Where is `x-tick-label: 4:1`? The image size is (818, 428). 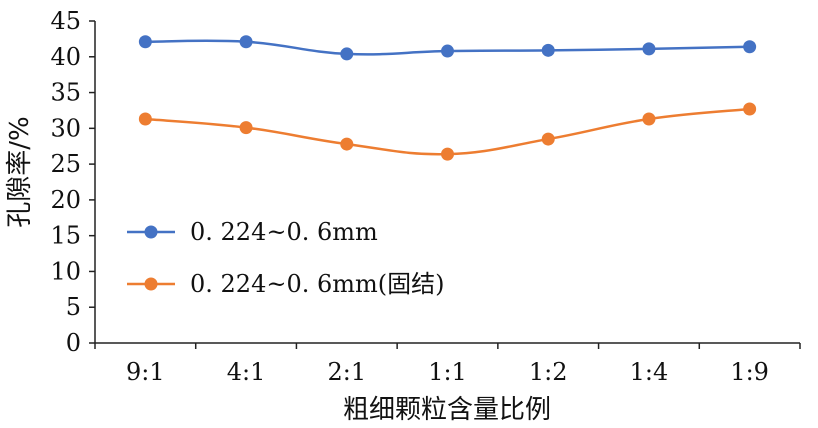
x-tick-label: 4:1 is located at coordinates (246, 372).